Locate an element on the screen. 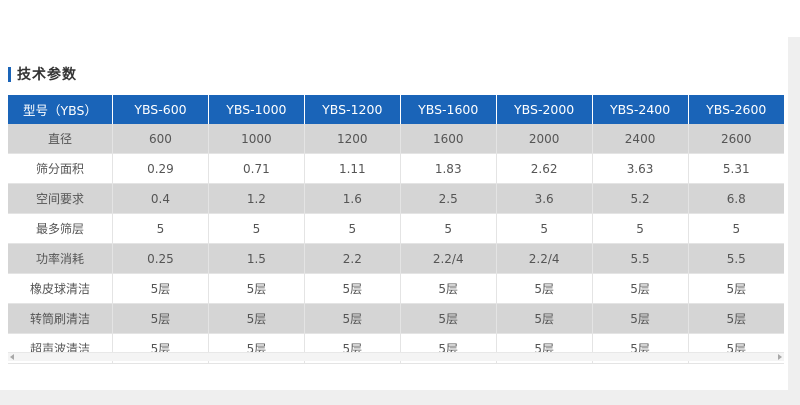 The height and width of the screenshot is (405, 800). table-cell: 1000 is located at coordinates (256, 139).